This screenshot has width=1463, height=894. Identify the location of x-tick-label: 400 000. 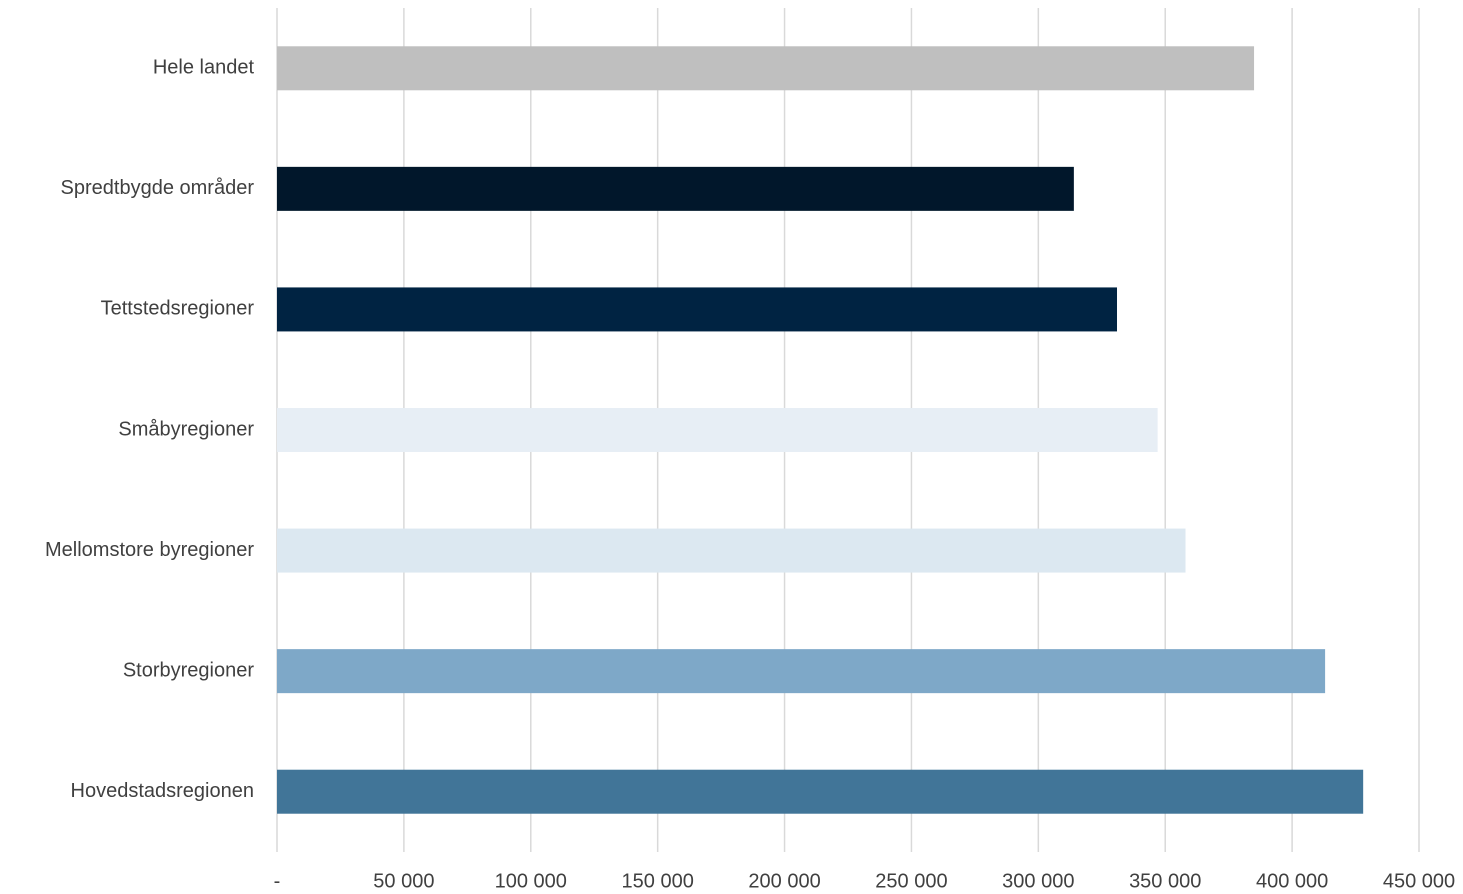
(1292, 881).